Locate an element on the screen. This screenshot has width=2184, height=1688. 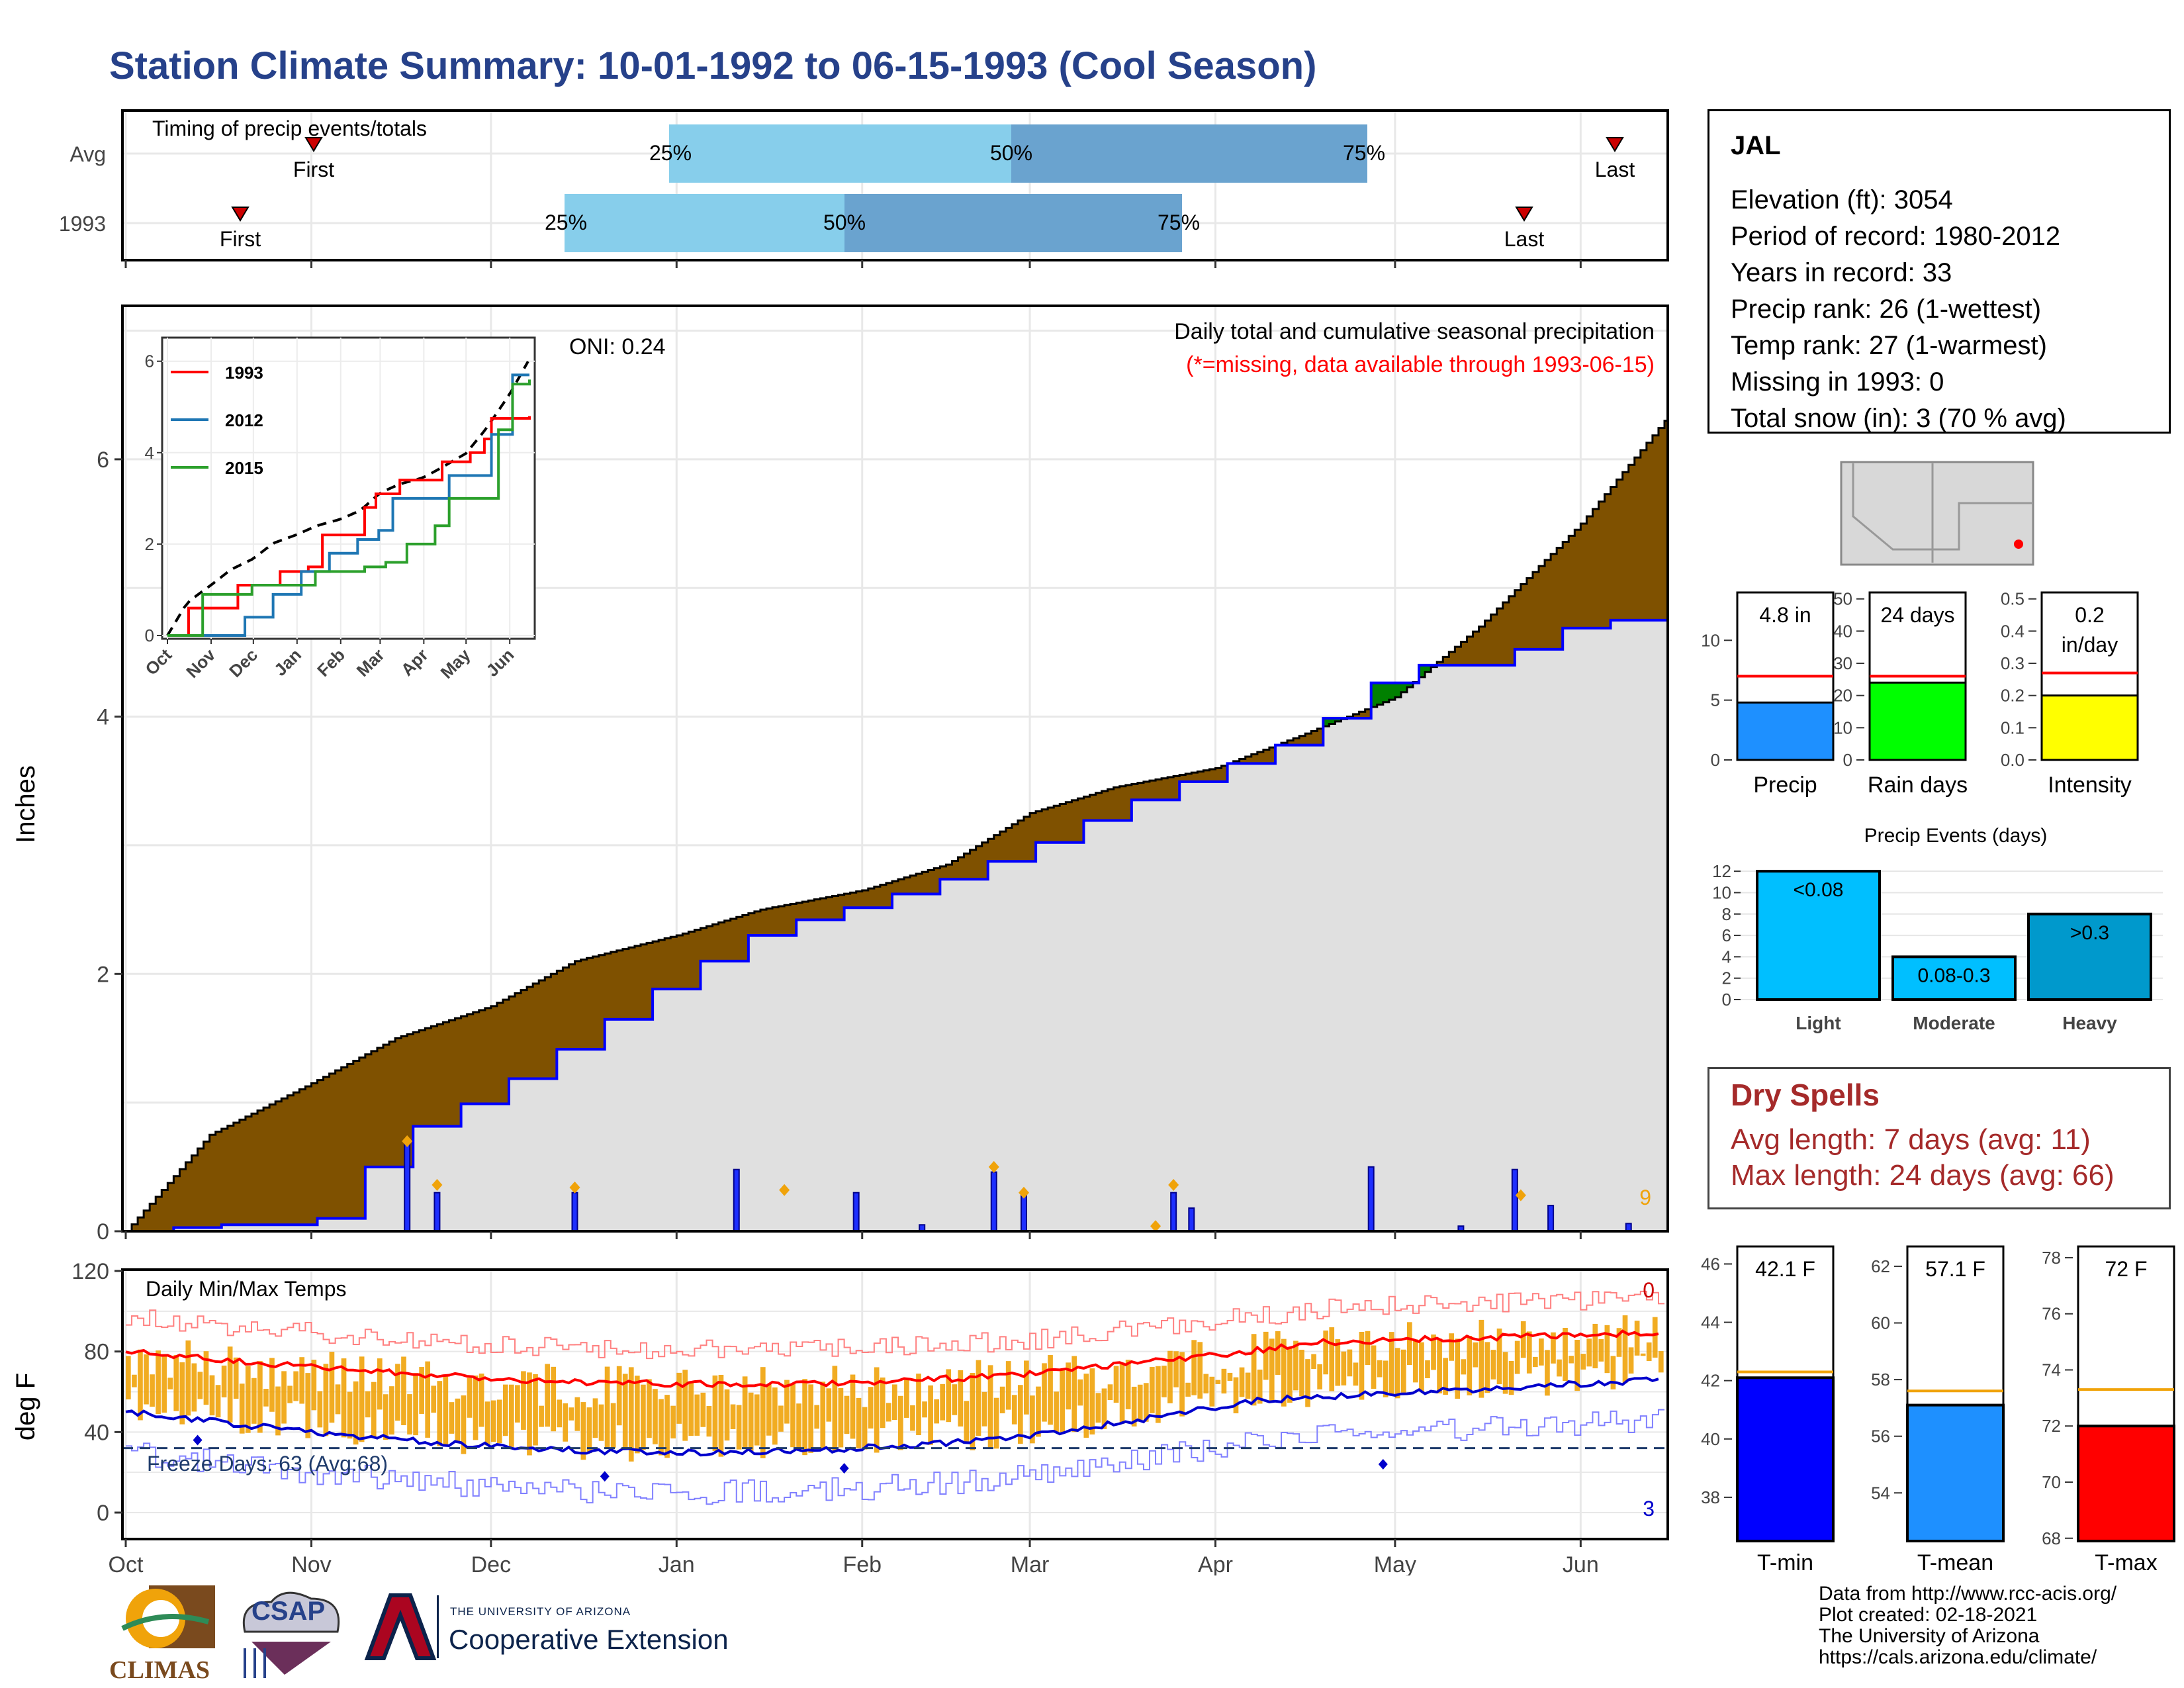
mini-chart-bar is located at coordinates (1786, 731).